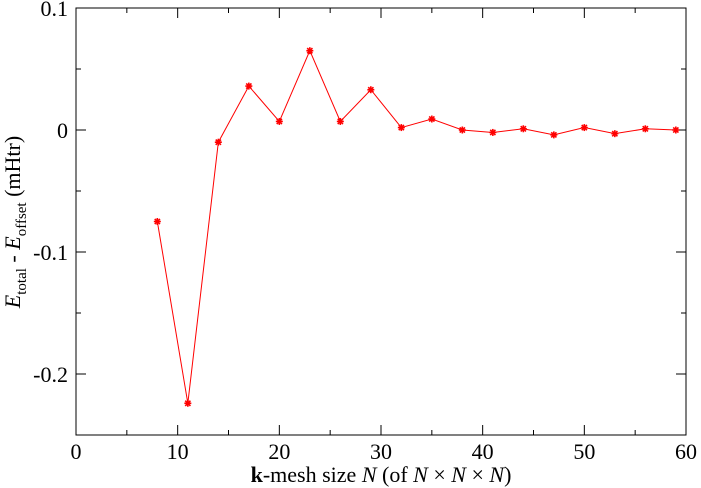 The width and height of the screenshot is (701, 488). What do you see at coordinates (50, 374) in the screenshot?
I see `y-tick-label: -0.2` at bounding box center [50, 374].